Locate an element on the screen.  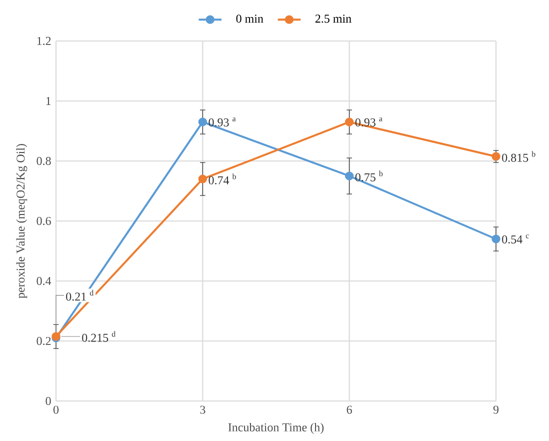
y-tick-label: 0.2 is located at coordinates (43, 341).